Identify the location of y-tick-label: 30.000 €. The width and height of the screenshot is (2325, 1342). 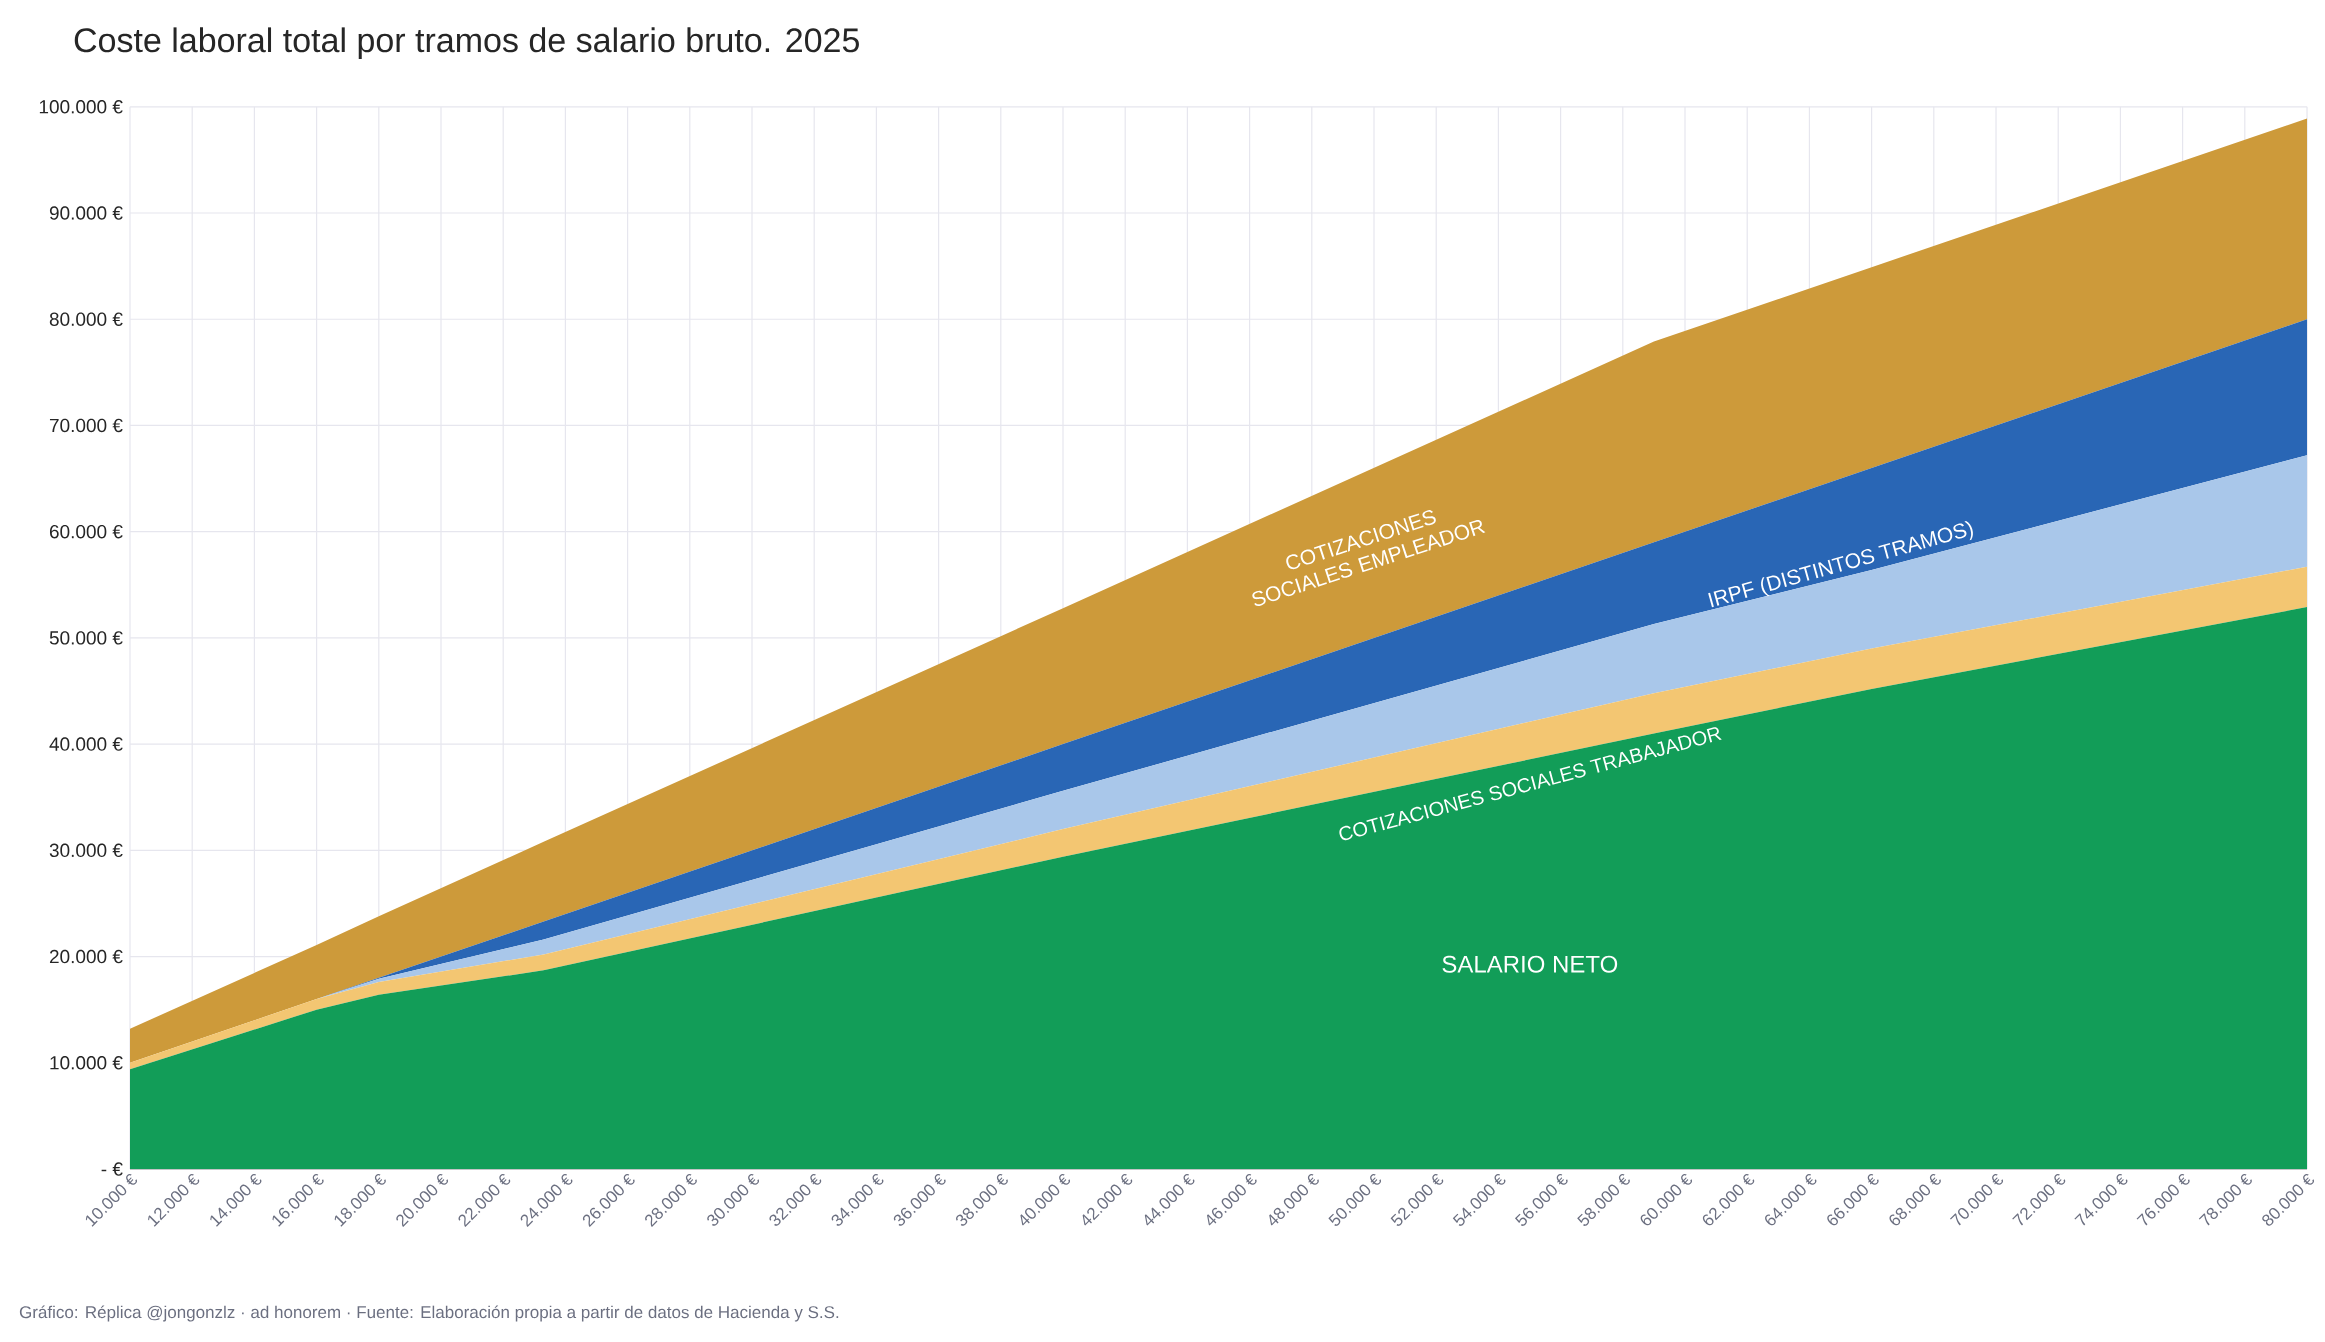
(86, 850).